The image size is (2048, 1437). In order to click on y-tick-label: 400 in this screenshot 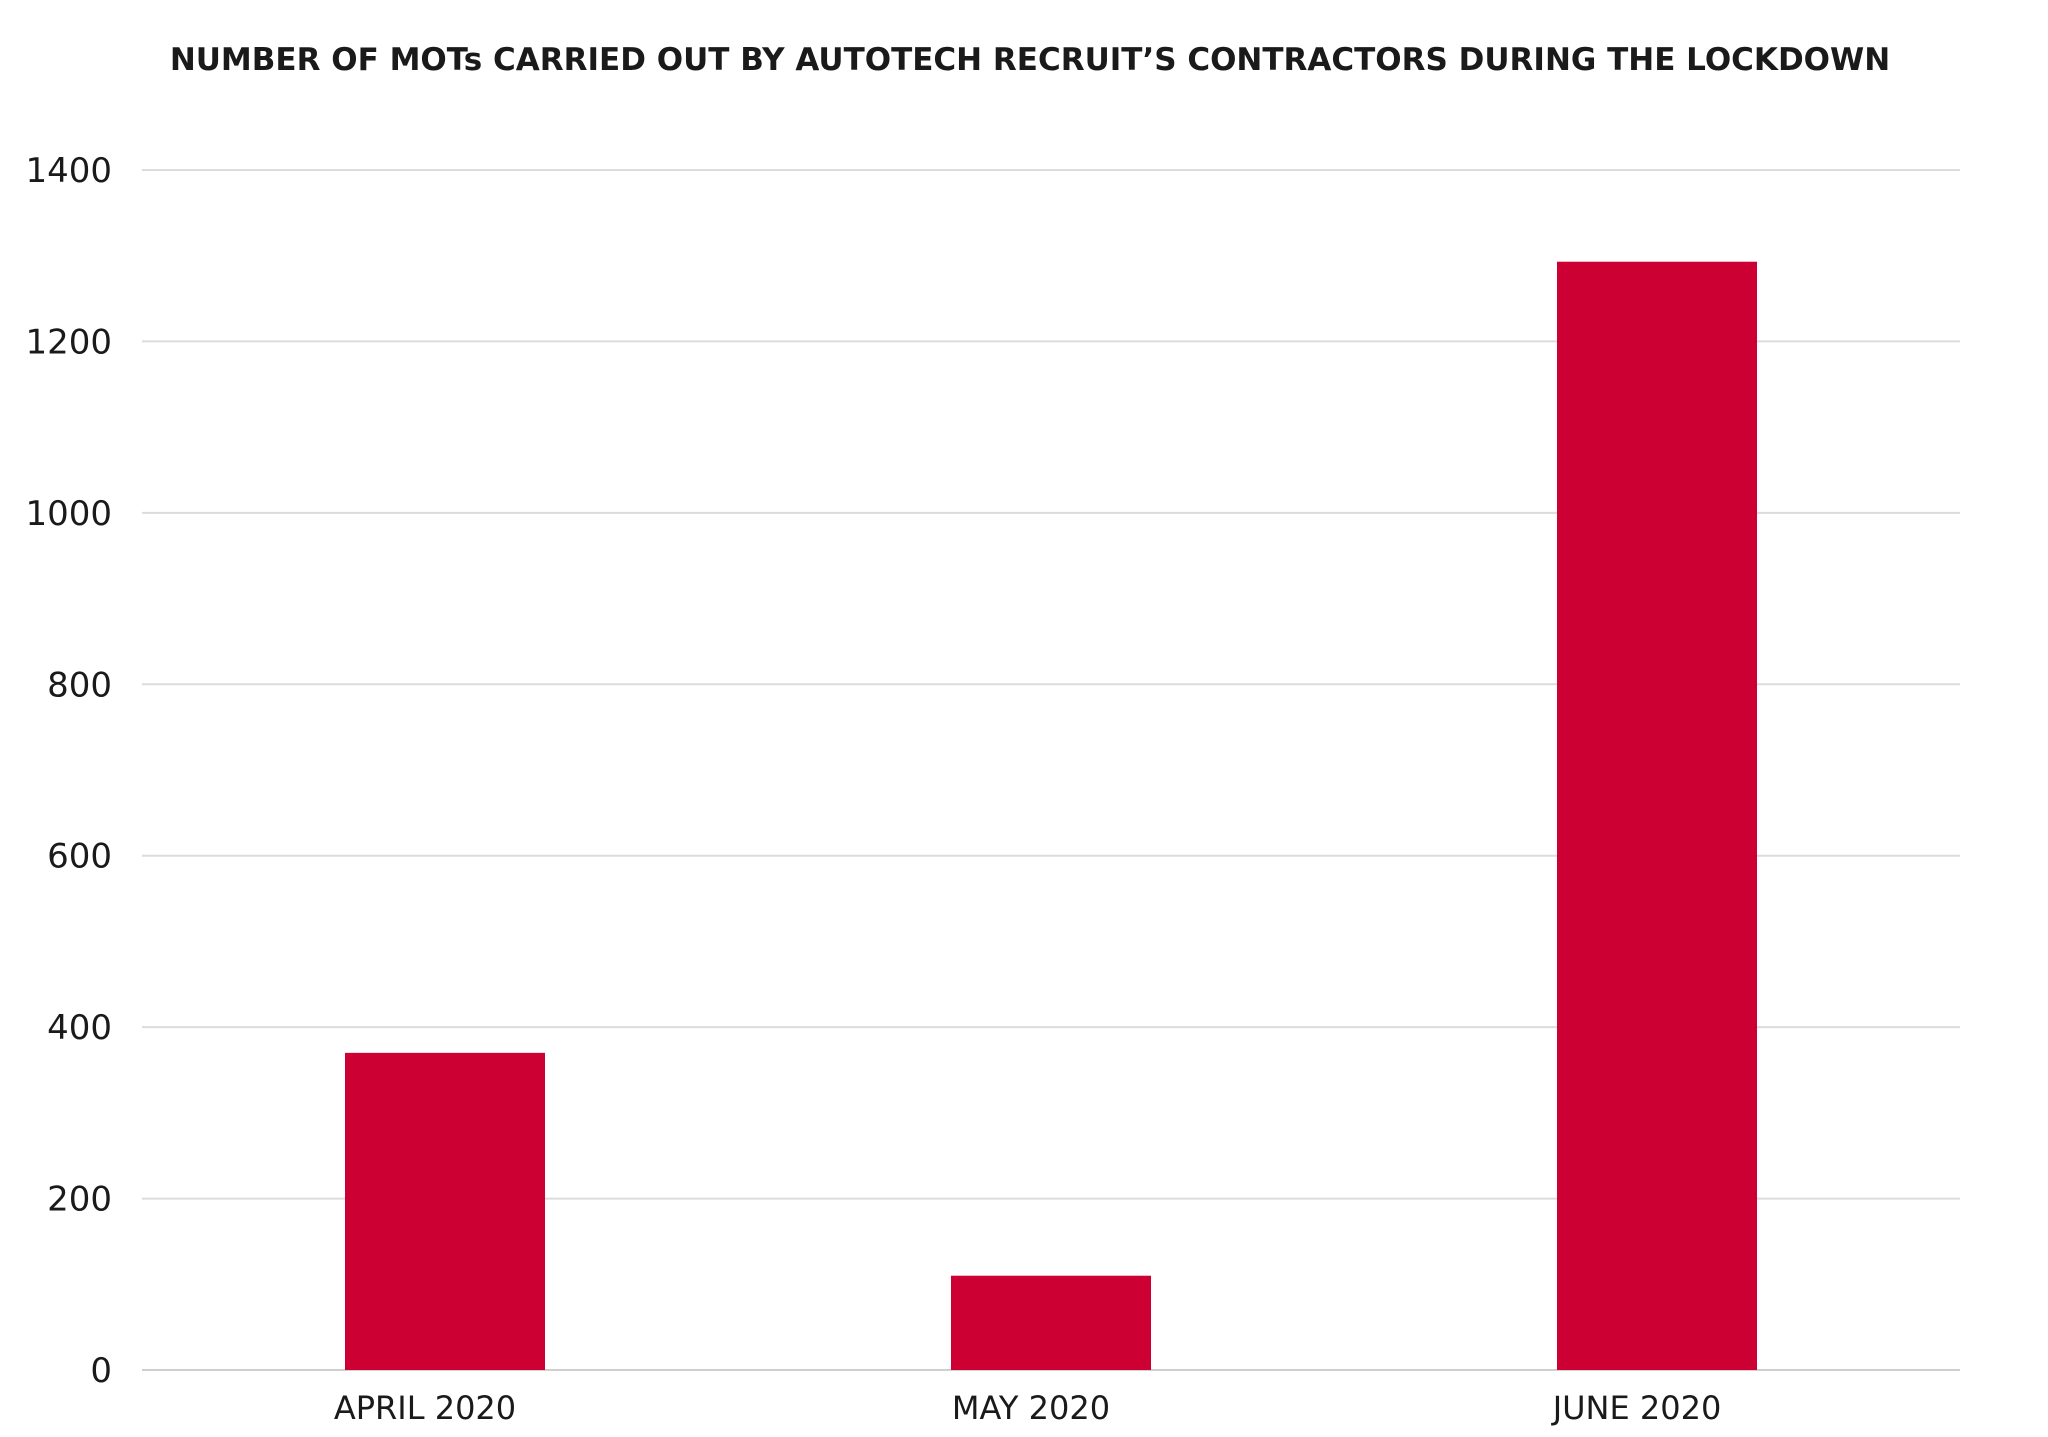, I will do `click(79, 1028)`.